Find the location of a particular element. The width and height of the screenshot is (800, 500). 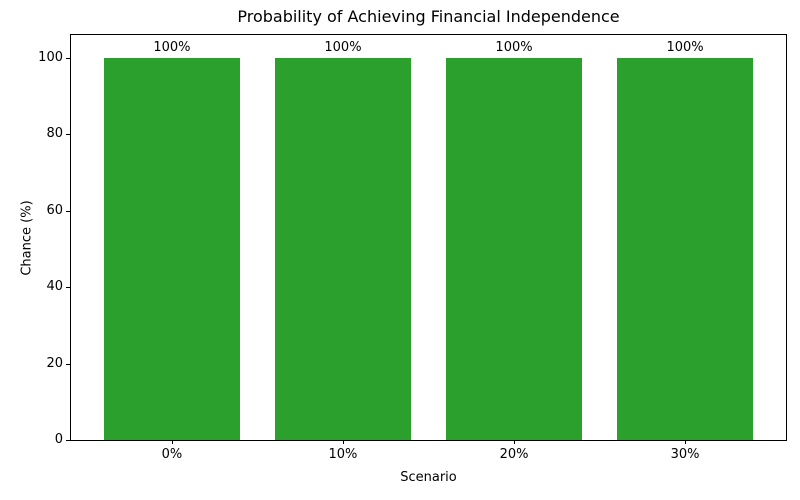

y-tick-label: 20 is located at coordinates (54, 363).